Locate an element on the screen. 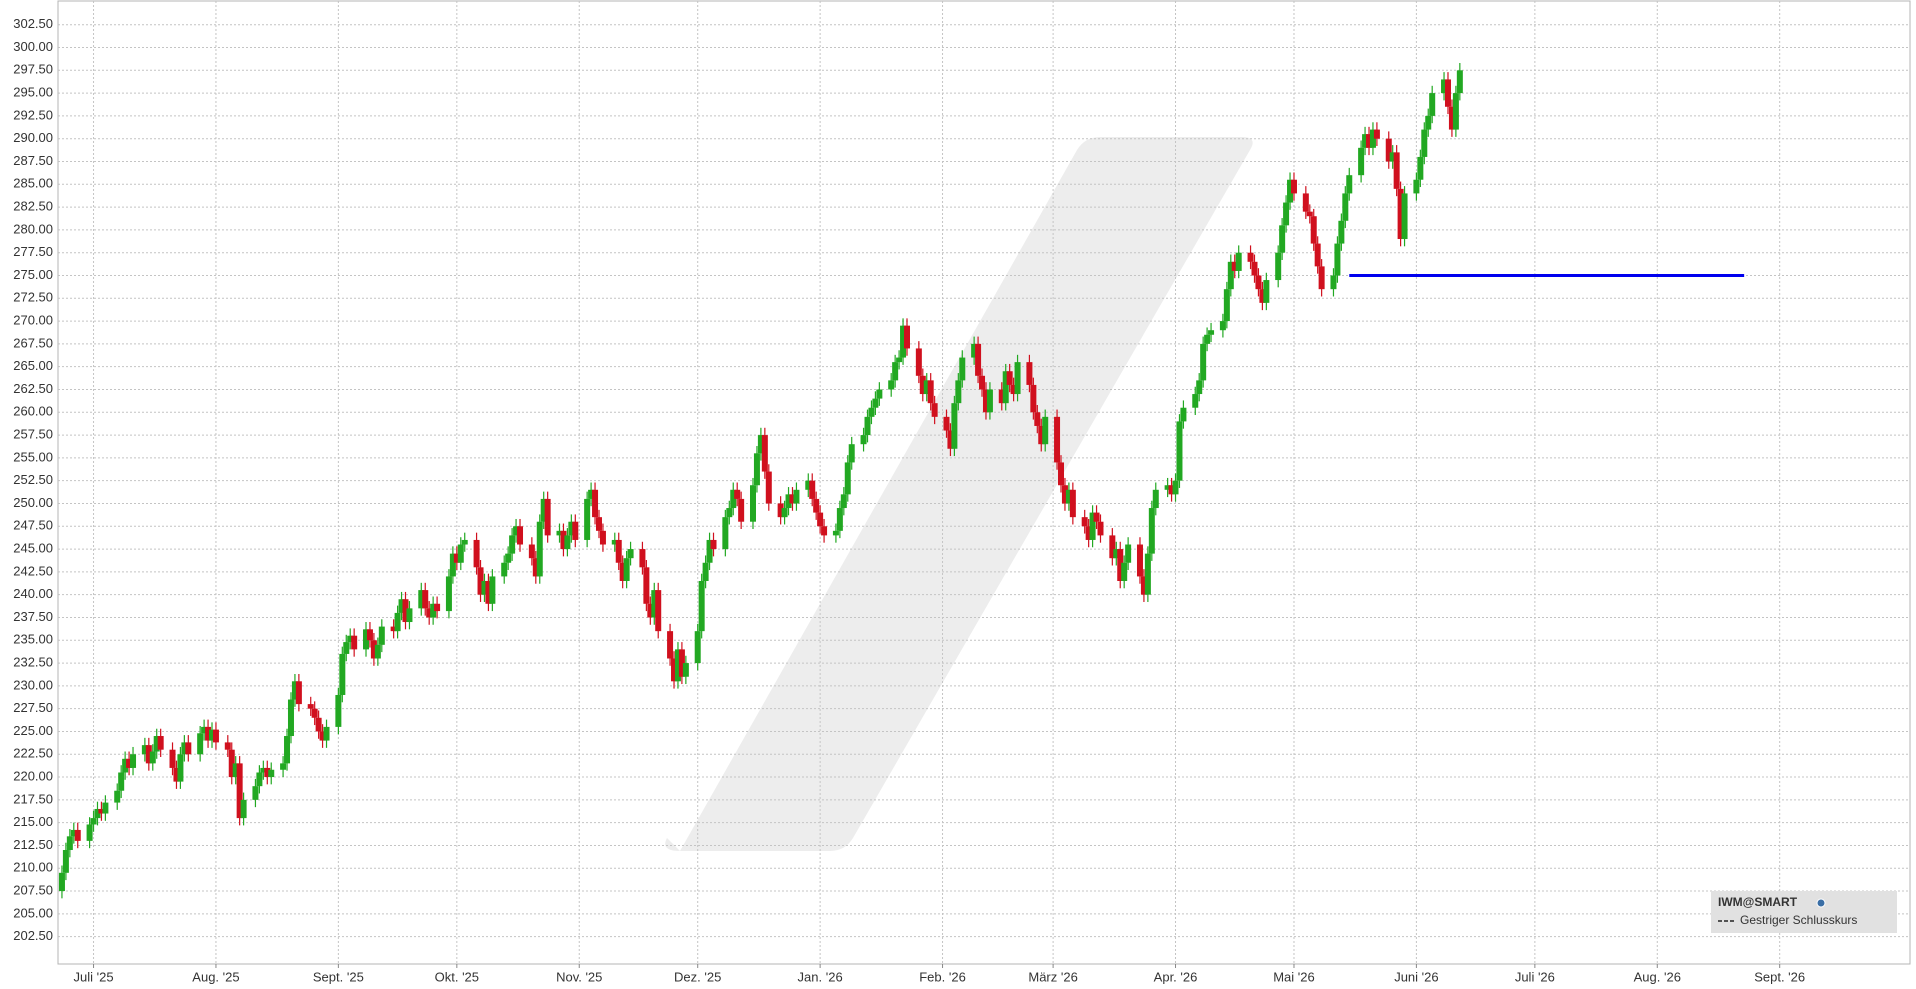 This screenshot has height=989, width=1916. y-tick-label: 227.50 is located at coordinates (33, 707).